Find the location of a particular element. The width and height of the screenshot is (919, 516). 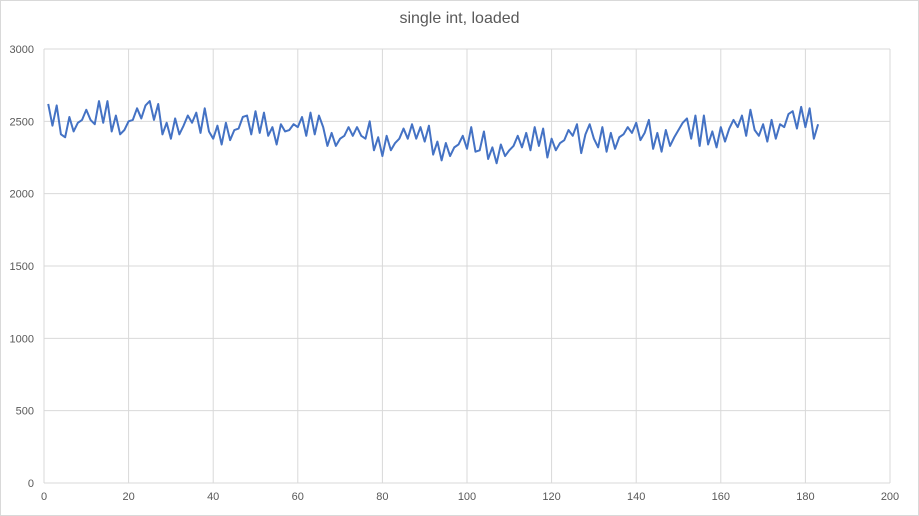

x-axis-tick-labels: 0 20 40 60 80 100 120 140 160 180 200 is located at coordinates (470, 497).